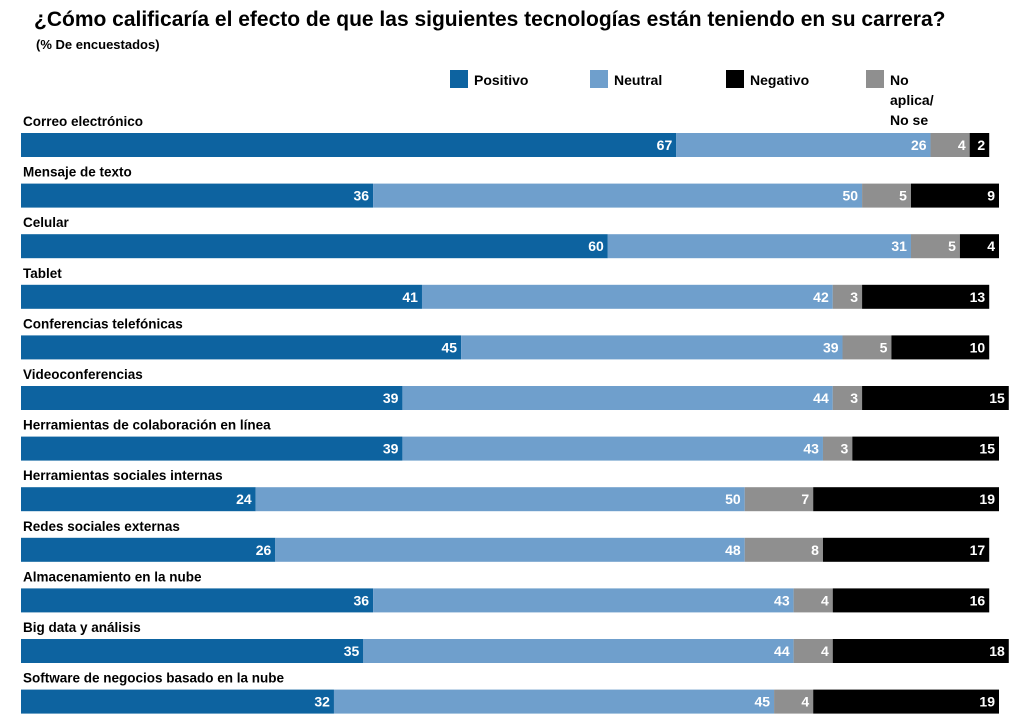 The image size is (1034, 722). Describe the element at coordinates (875, 79) in the screenshot. I see `legend-swatch-no-aplica` at that location.